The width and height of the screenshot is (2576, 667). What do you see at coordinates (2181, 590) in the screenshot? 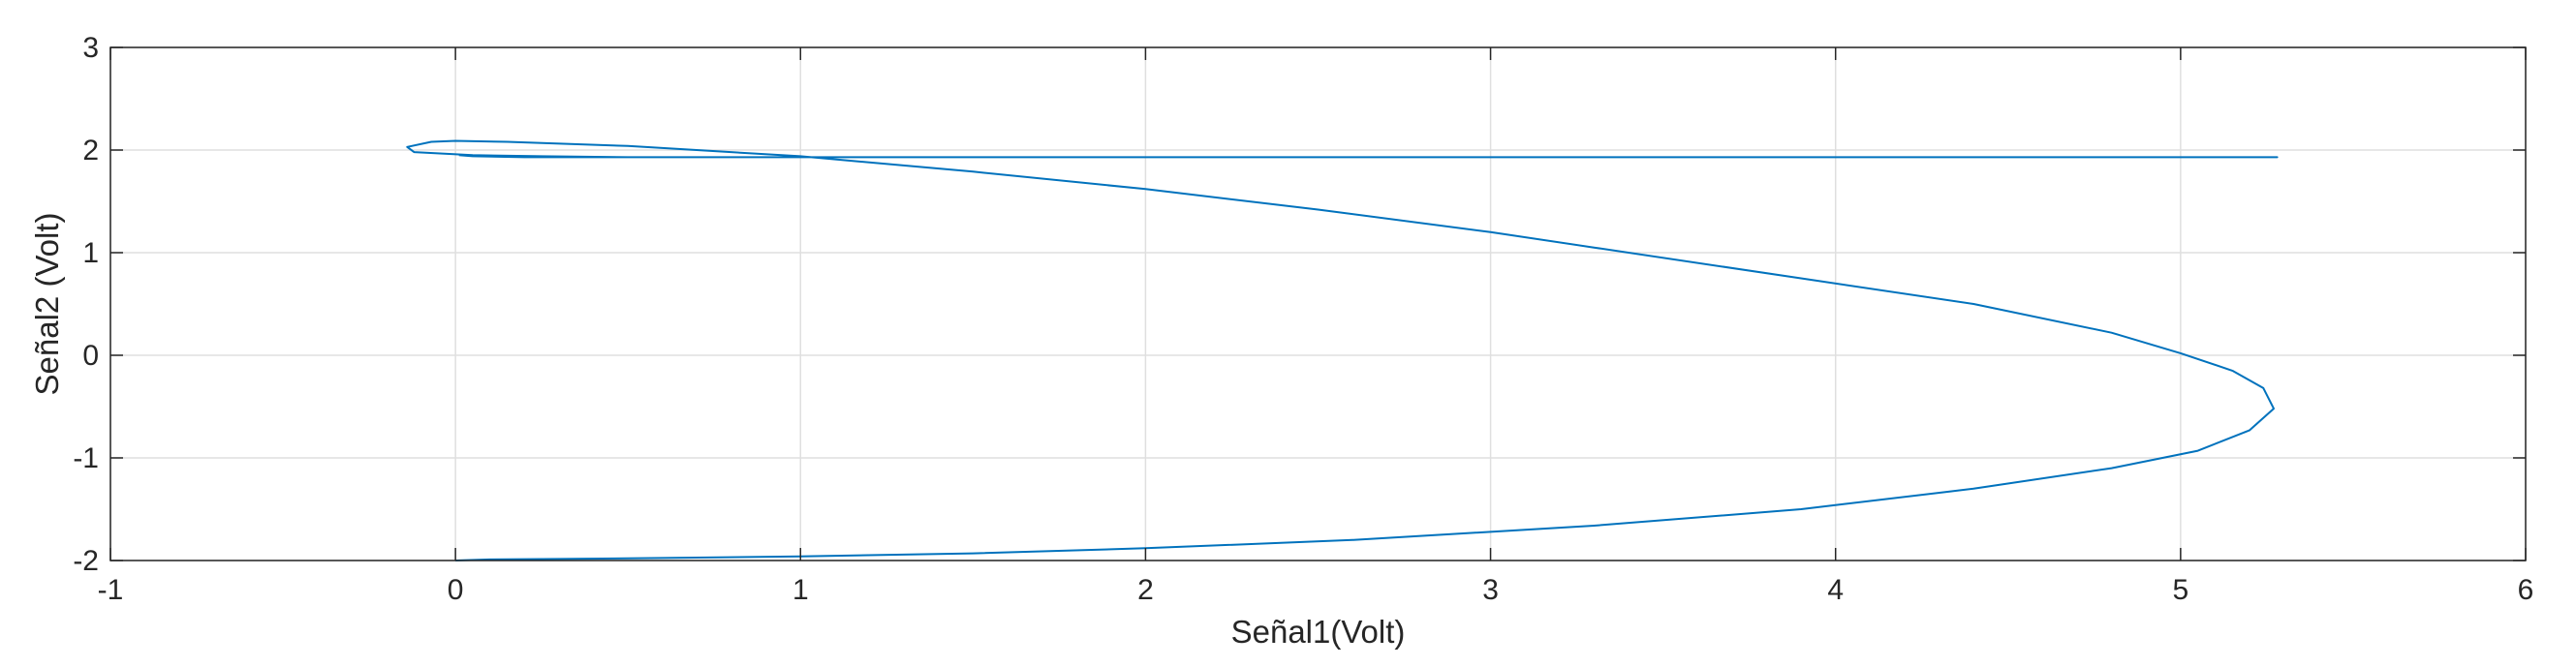
I see `x-tick-label: 5` at bounding box center [2181, 590].